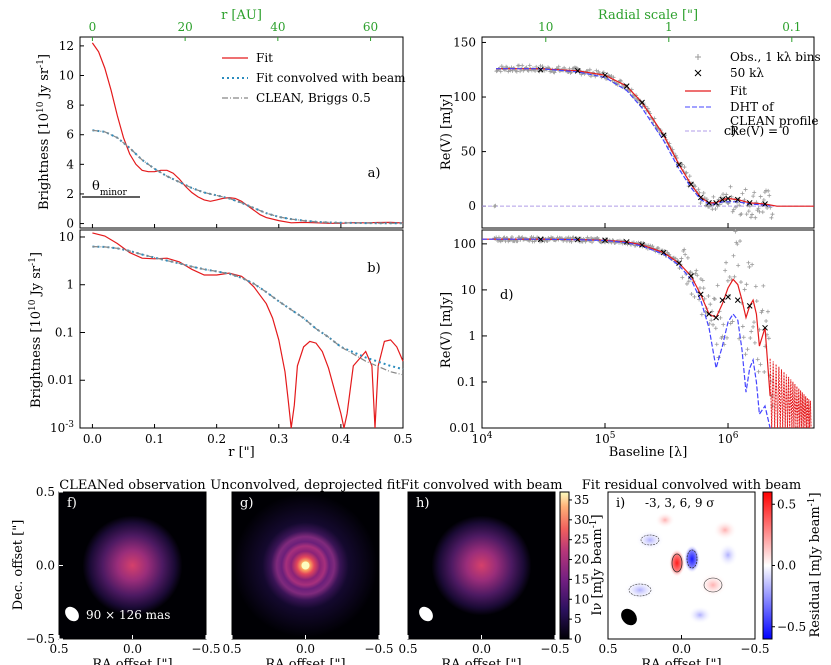 This screenshot has height=665, width=831. Describe the element at coordinates (677, 563) in the screenshot. I see `panel-i-contour` at that location.